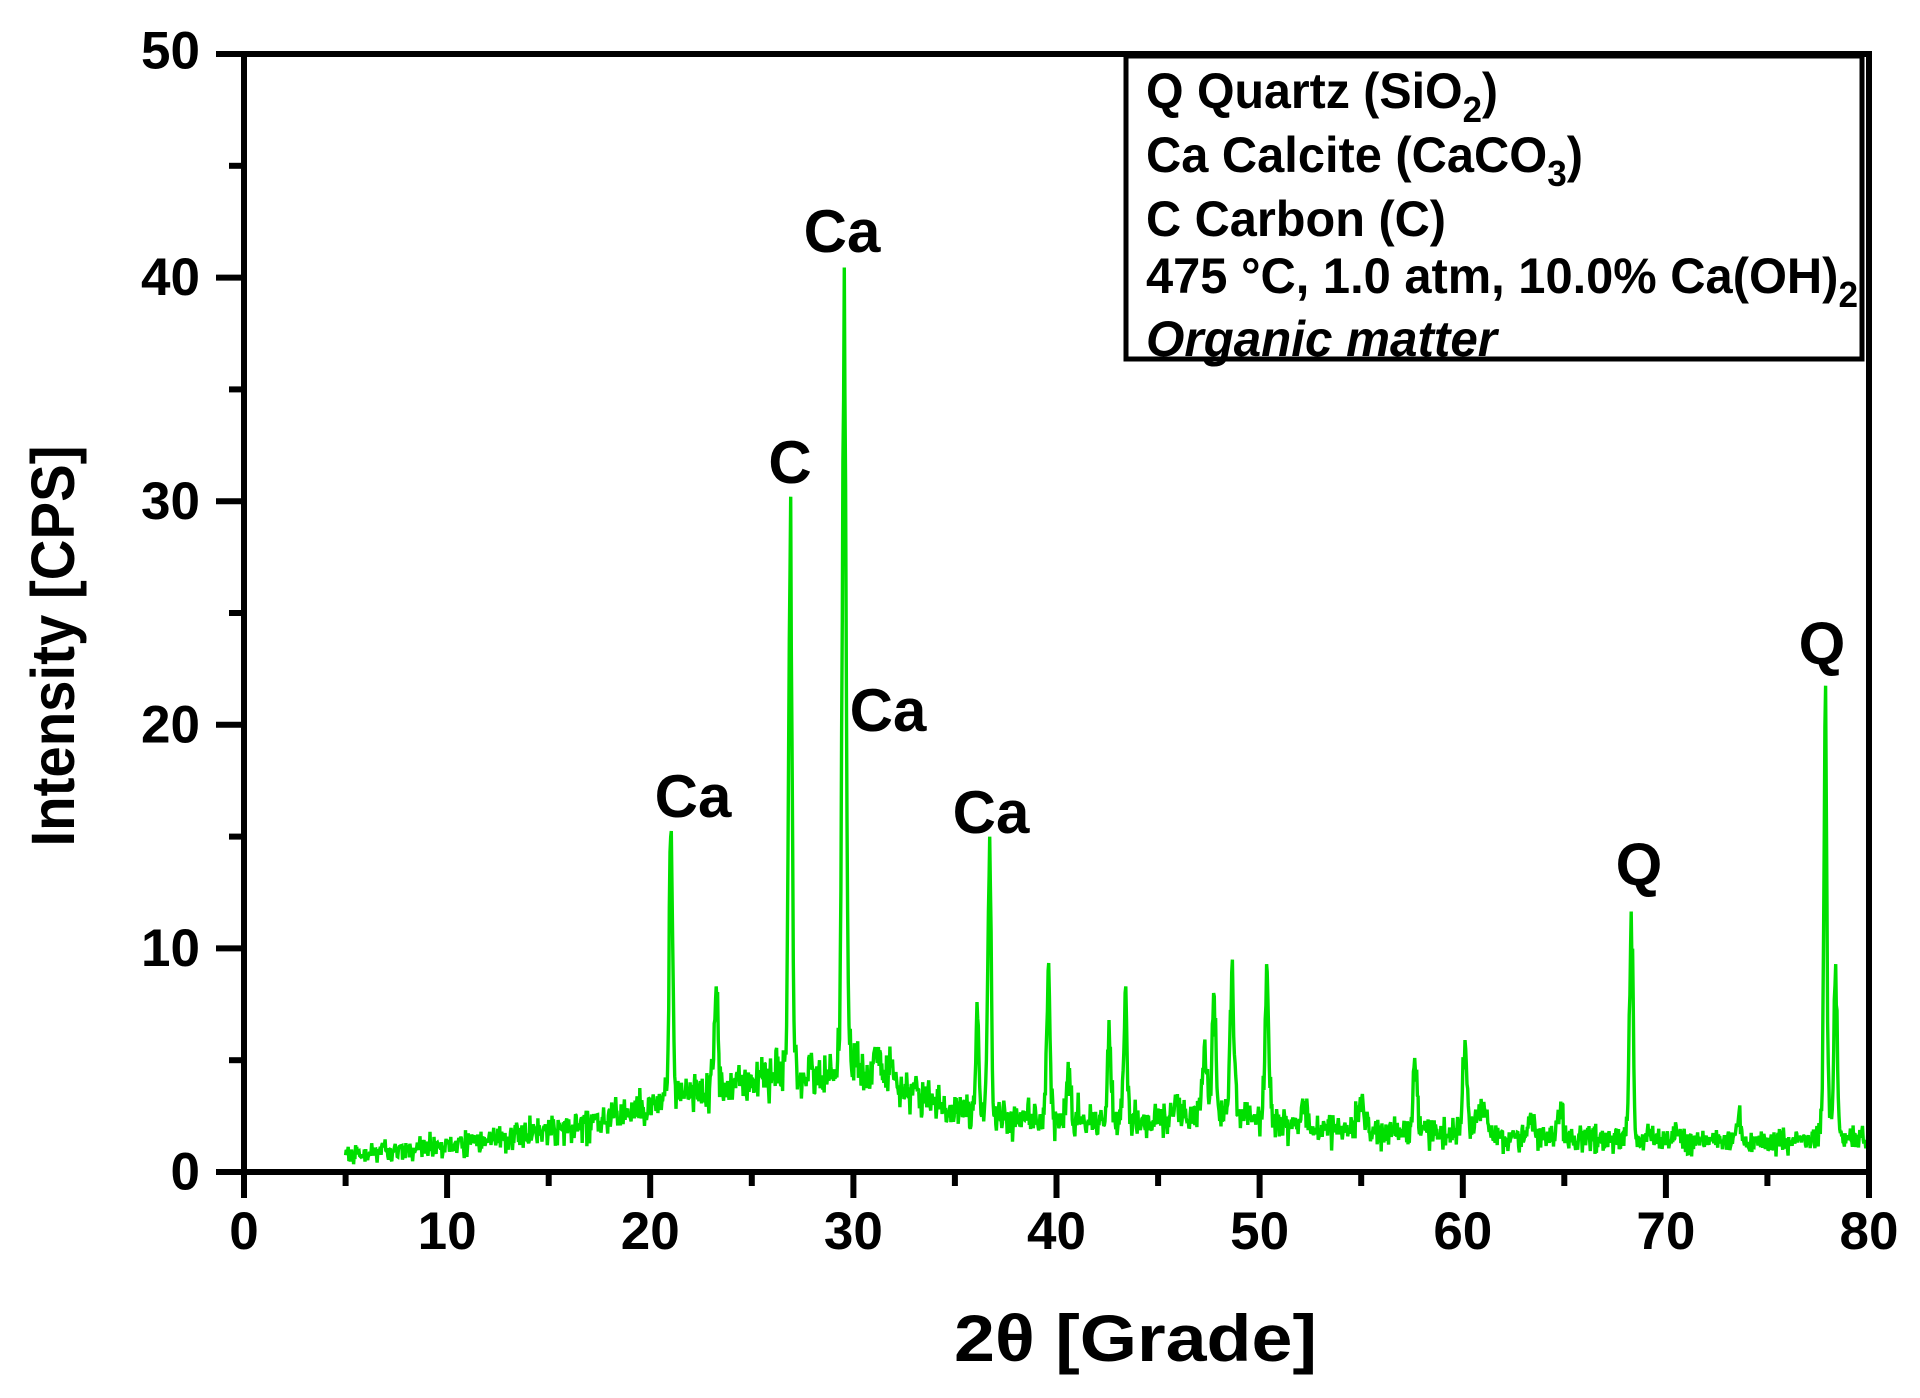 This screenshot has height=1398, width=1920. Describe the element at coordinates (1665, 1231) in the screenshot. I see `svg-text: 70` at that location.